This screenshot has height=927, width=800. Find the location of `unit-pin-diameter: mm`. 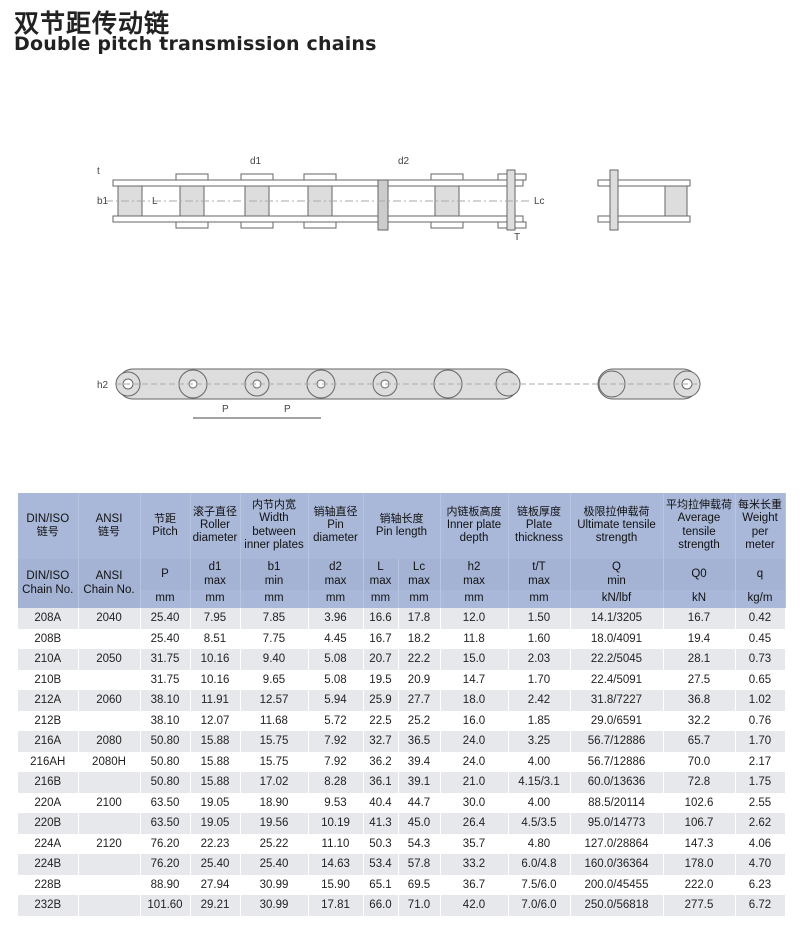

unit-pin-diameter: mm is located at coordinates (336, 599).